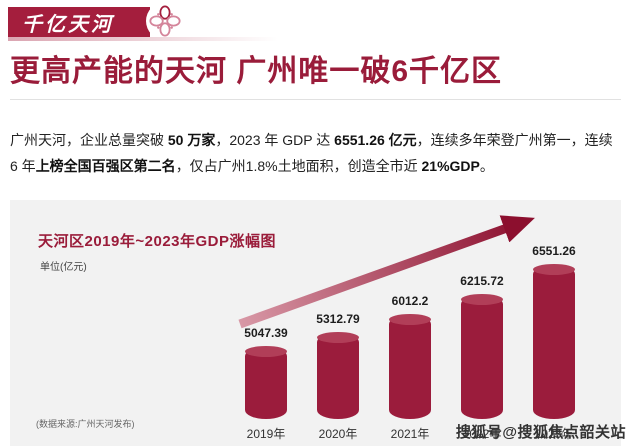 The height and width of the screenshot is (446, 631). I want to click on bar-value-label: 6012.2, so click(410, 301).